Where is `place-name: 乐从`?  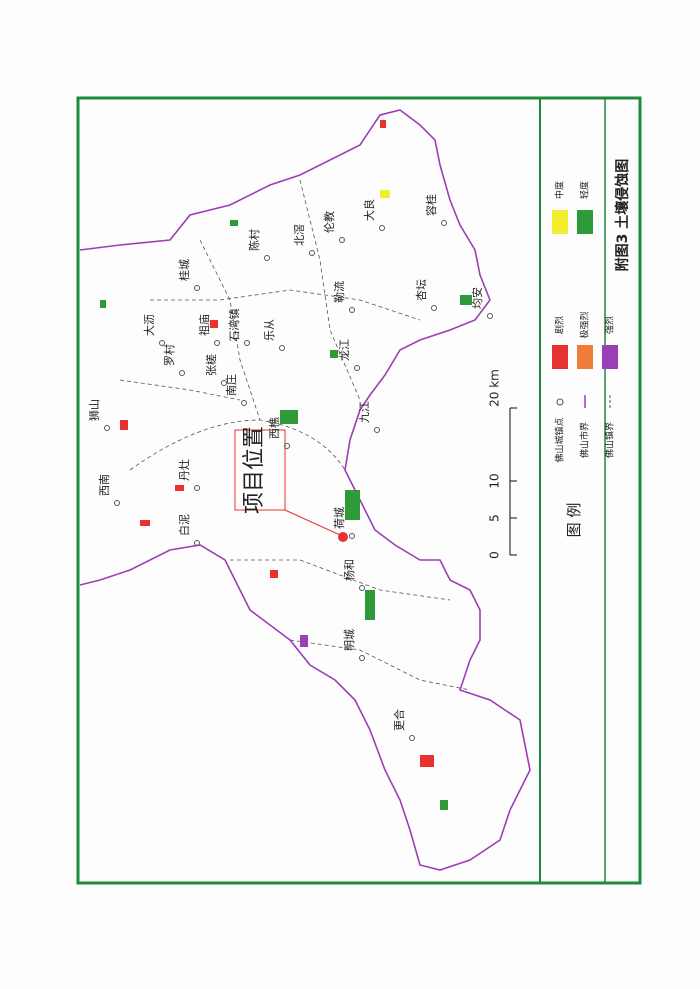 place-name: 乐从 is located at coordinates (269, 330).